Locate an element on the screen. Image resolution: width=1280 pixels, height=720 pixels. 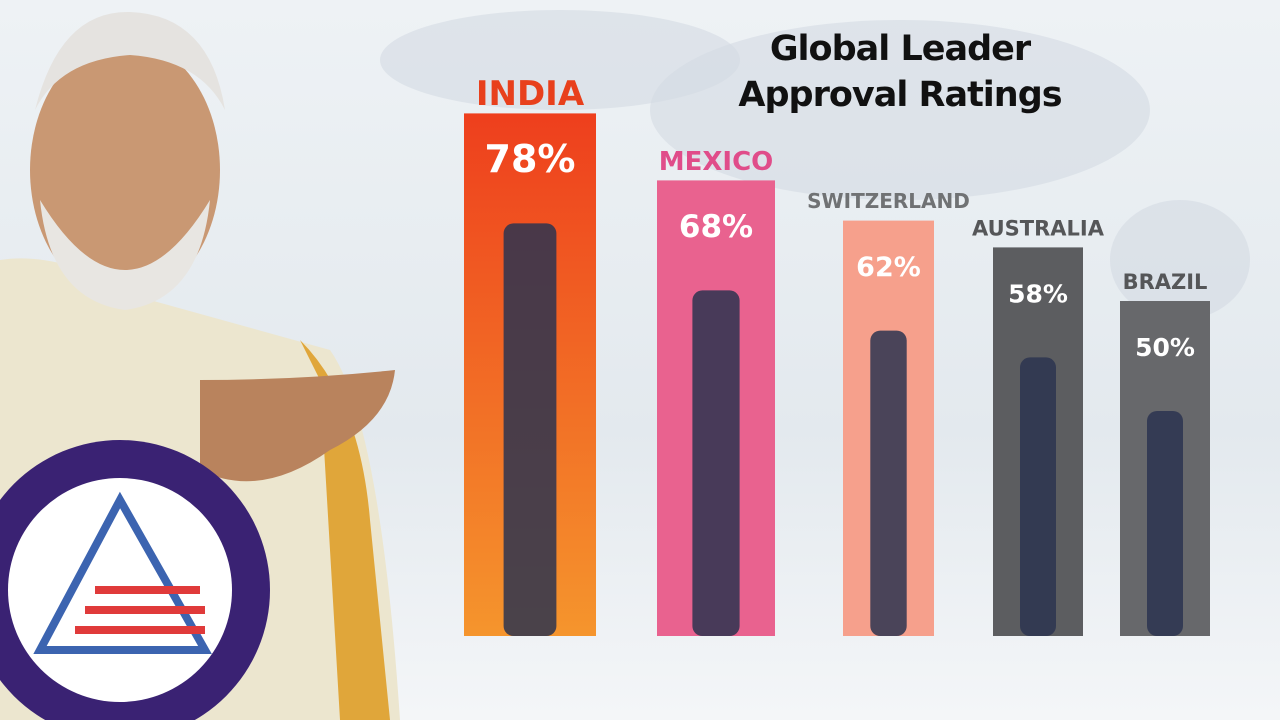
category-label: AUSTRALIA is located at coordinates (1038, 228).